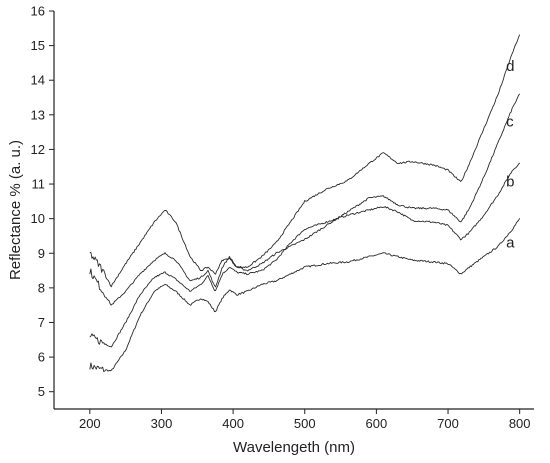 The width and height of the screenshot is (550, 463). What do you see at coordinates (41, 287) in the screenshot?
I see `y-tick-label: 8` at bounding box center [41, 287].